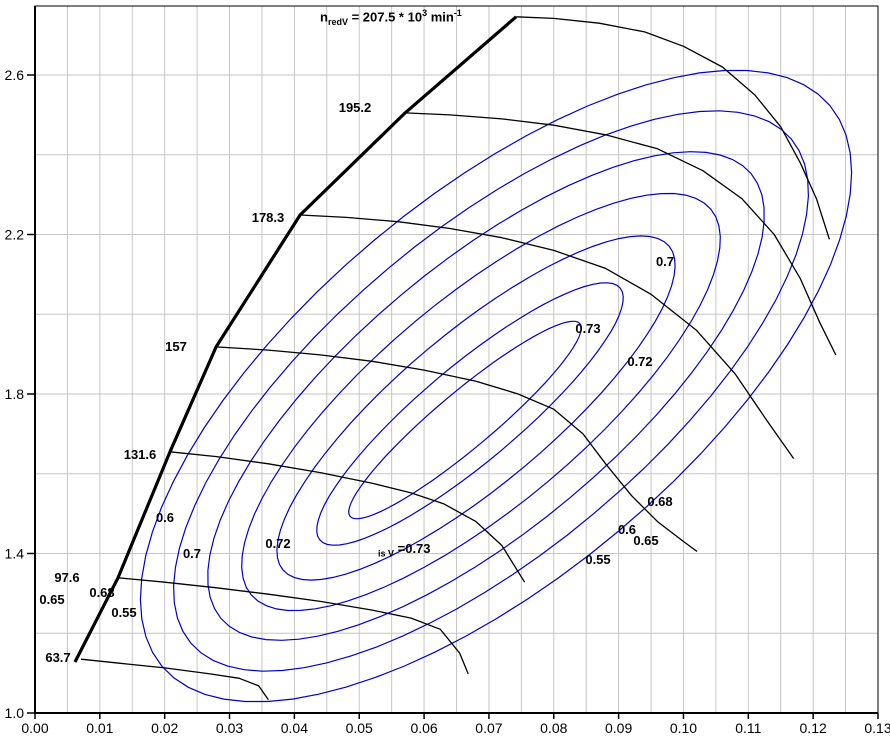 The width and height of the screenshot is (890, 737). I want to click on inner-label-sub: is V, so click(386, 553).